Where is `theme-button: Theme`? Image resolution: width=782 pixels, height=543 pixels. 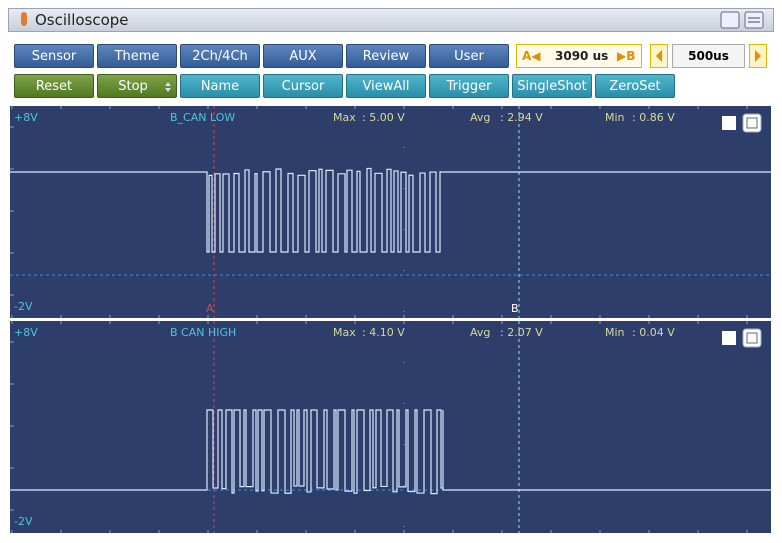 theme-button: Theme is located at coordinates (137, 56).